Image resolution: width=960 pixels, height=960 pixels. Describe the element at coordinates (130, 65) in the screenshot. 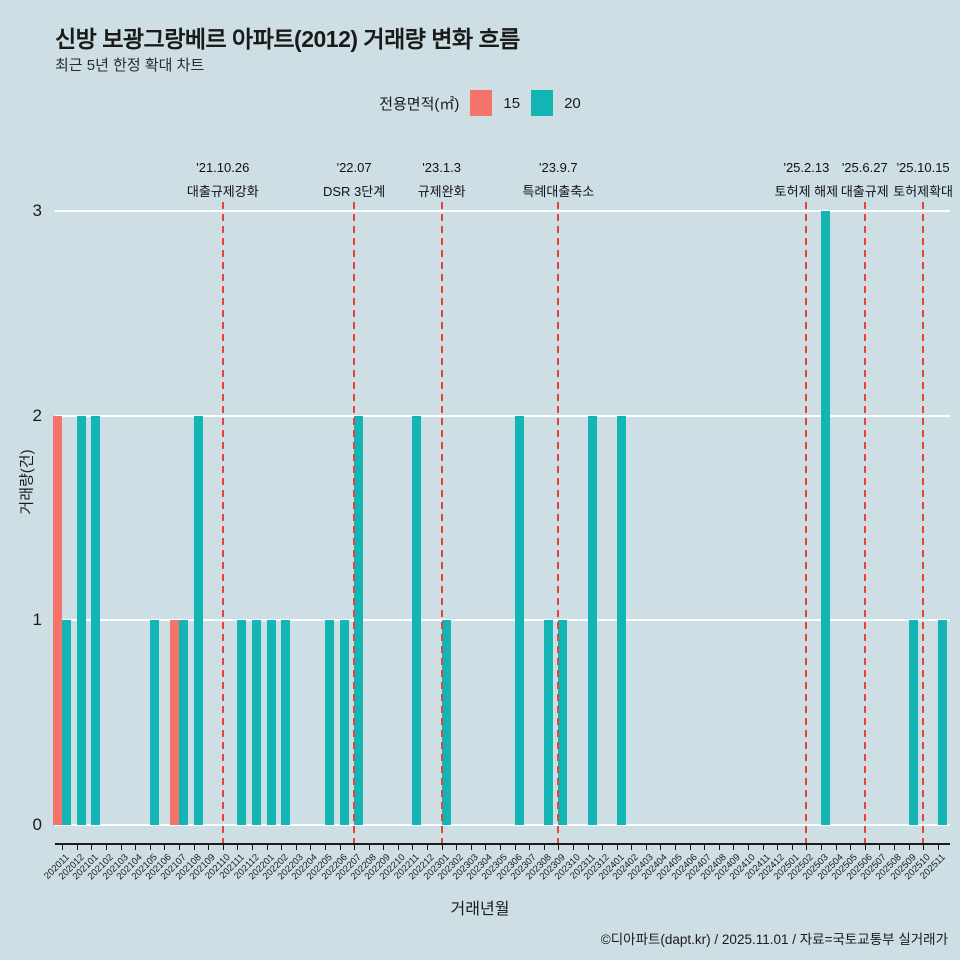

I see `chart-subtitle: 최근 5년 한정 확대 차트` at that location.